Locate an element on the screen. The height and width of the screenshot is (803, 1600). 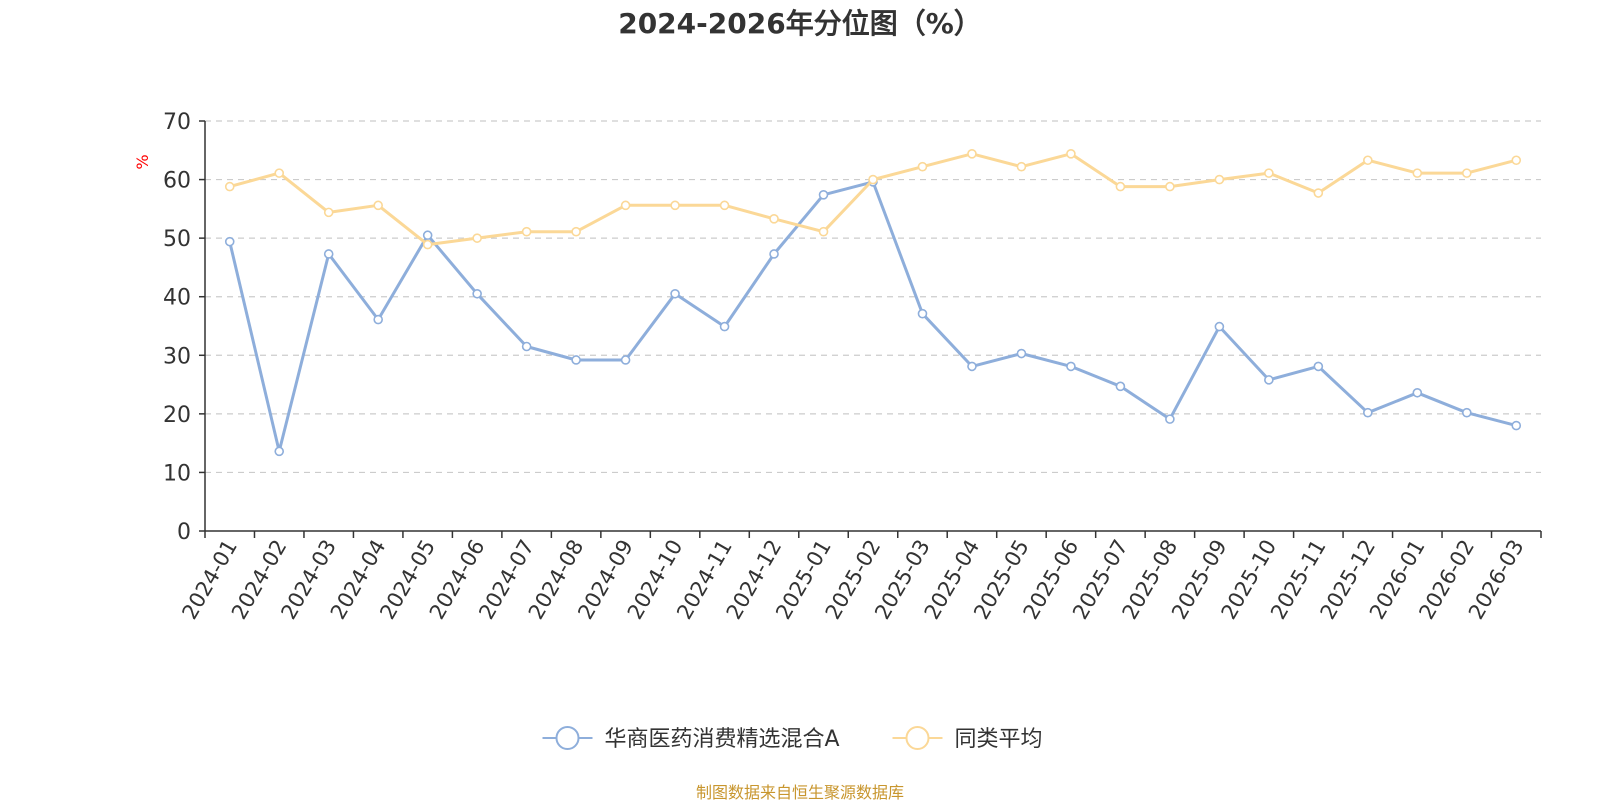
series-line is located at coordinates (873, 199).